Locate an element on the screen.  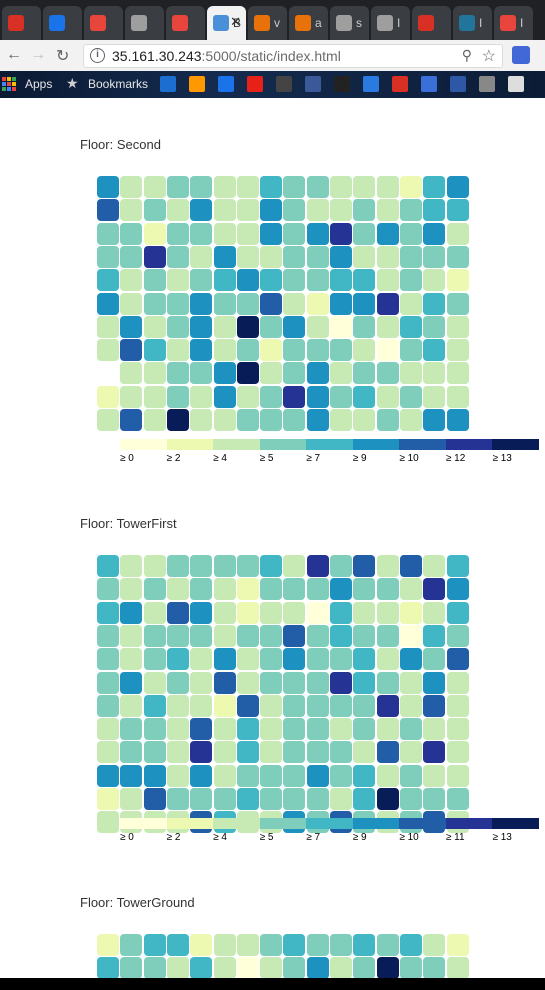
info-icon: i is located at coordinates (97, 55).